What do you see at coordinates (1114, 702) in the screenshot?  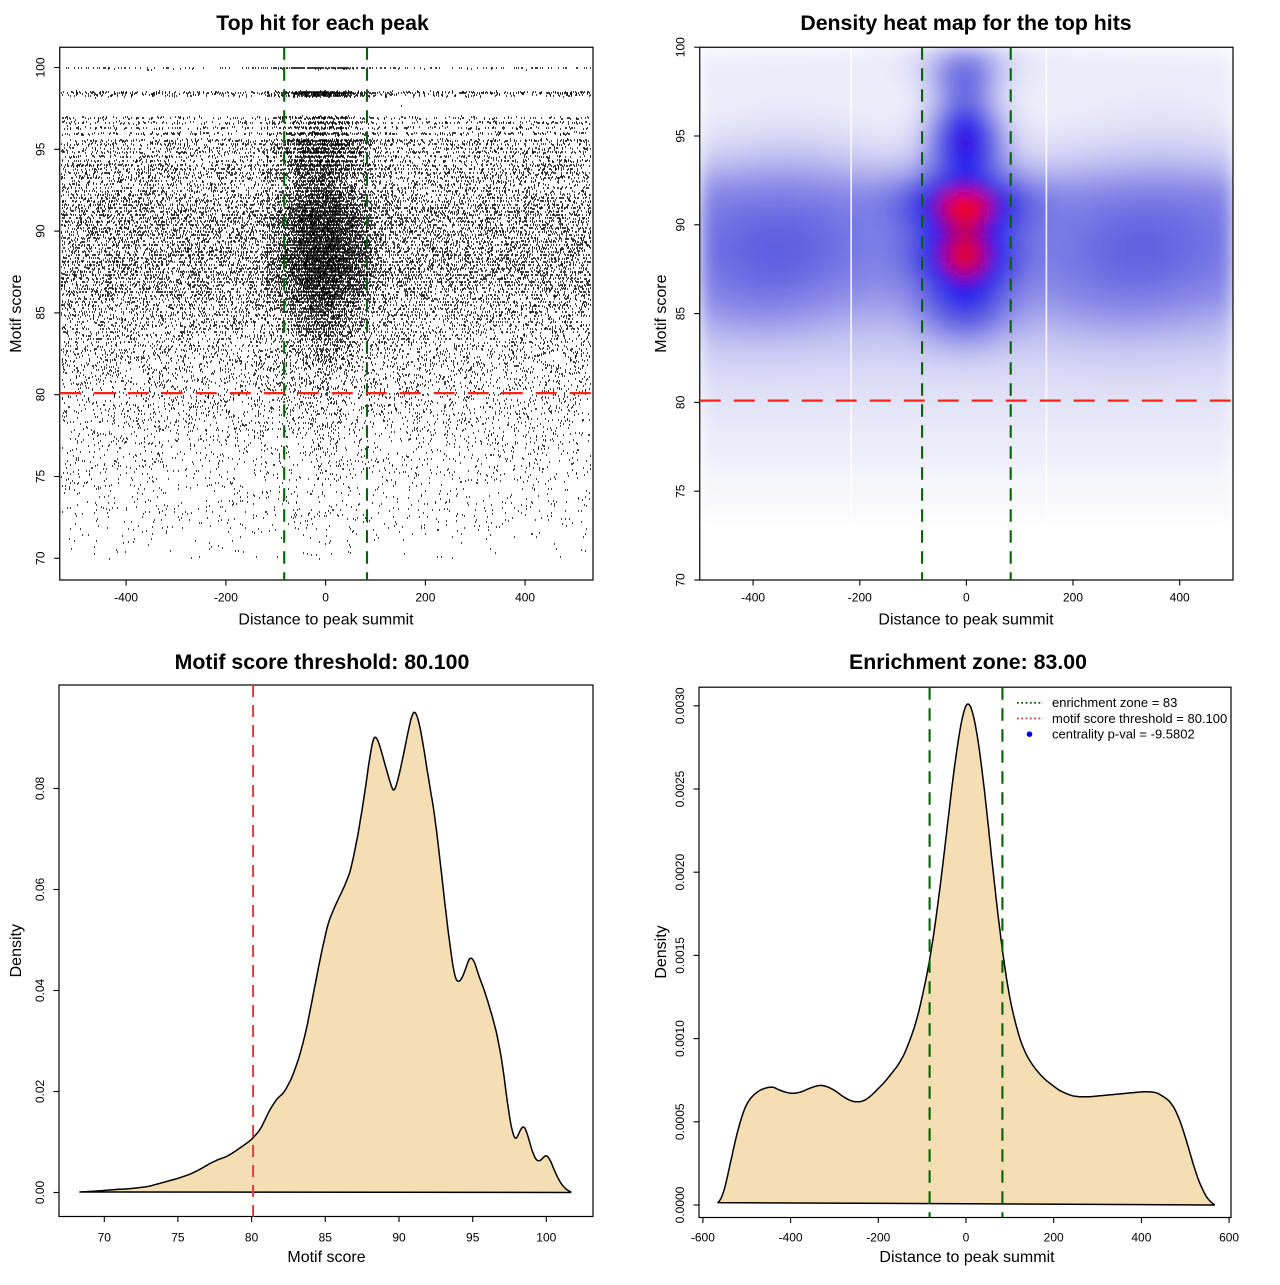 I see `svg-text: enrichment zone = 83` at bounding box center [1114, 702].